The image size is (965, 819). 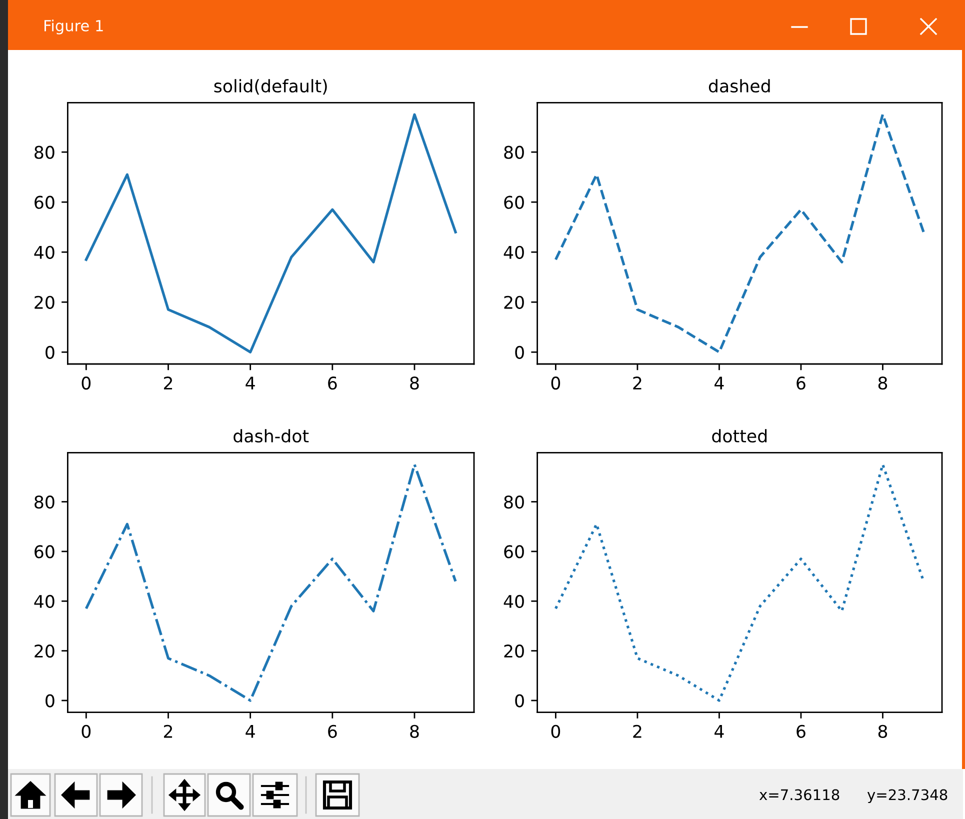 I want to click on chart-title: dash-dot, so click(x=271, y=436).